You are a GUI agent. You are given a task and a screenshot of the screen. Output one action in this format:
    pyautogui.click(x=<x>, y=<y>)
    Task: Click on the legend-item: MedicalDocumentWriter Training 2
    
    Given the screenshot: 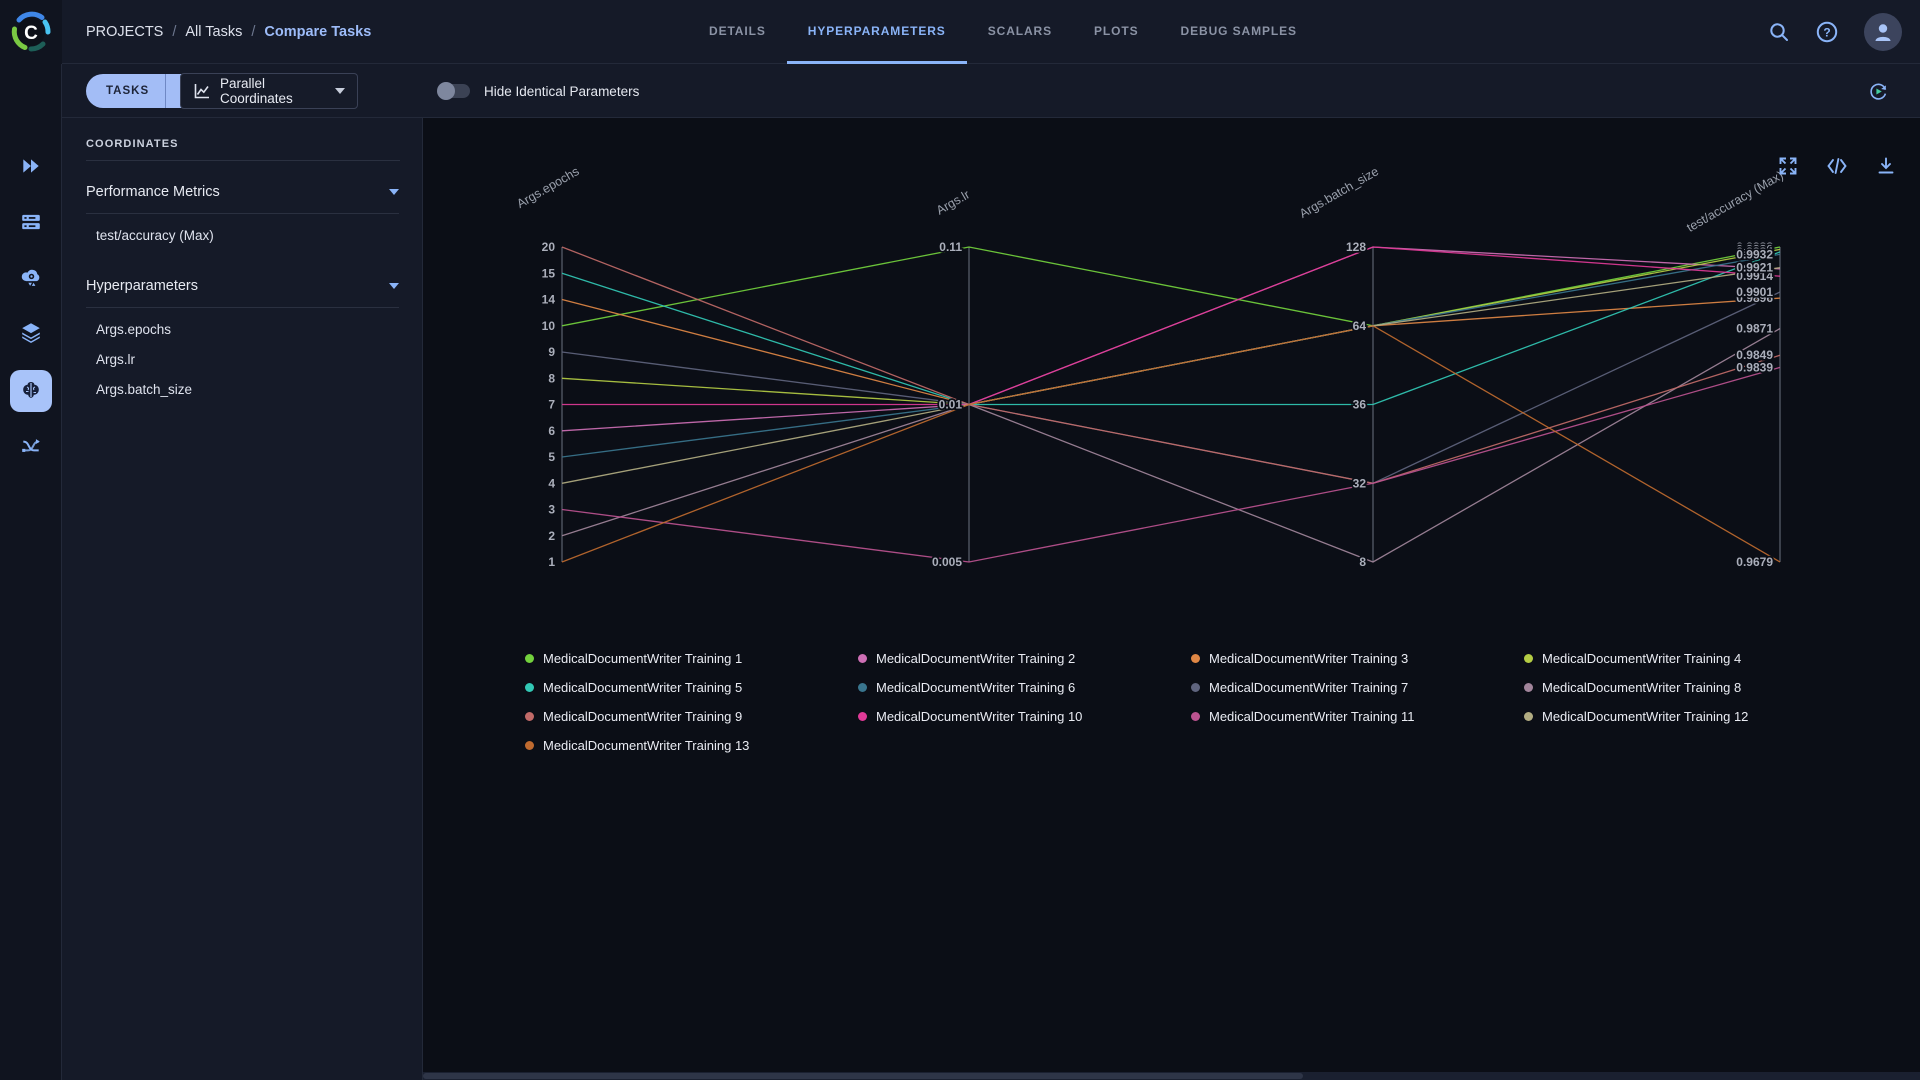 What is the action you would take?
    pyautogui.click(x=1024, y=658)
    